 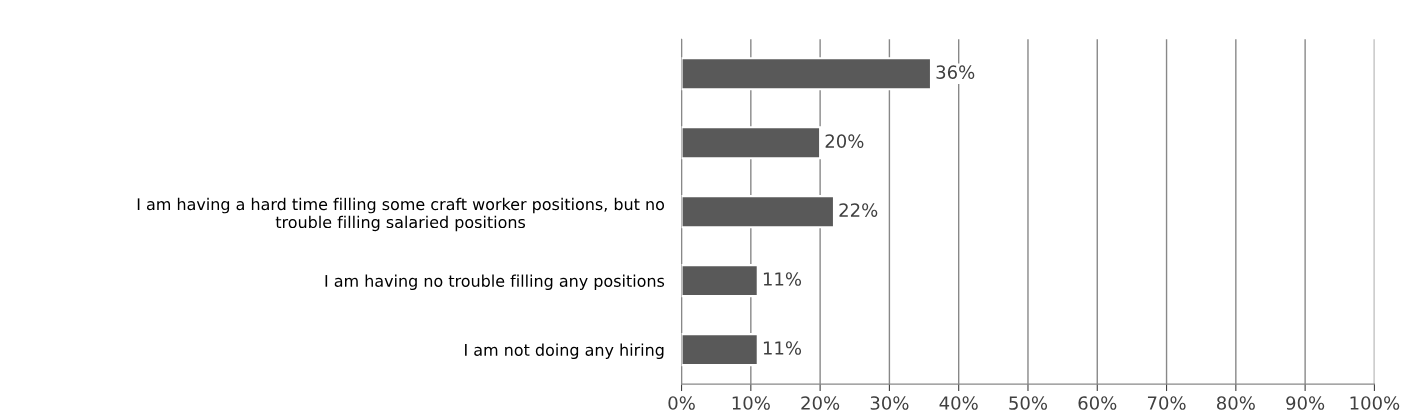 I want to click on x-tick-label: 70%, so click(x=1166, y=403).